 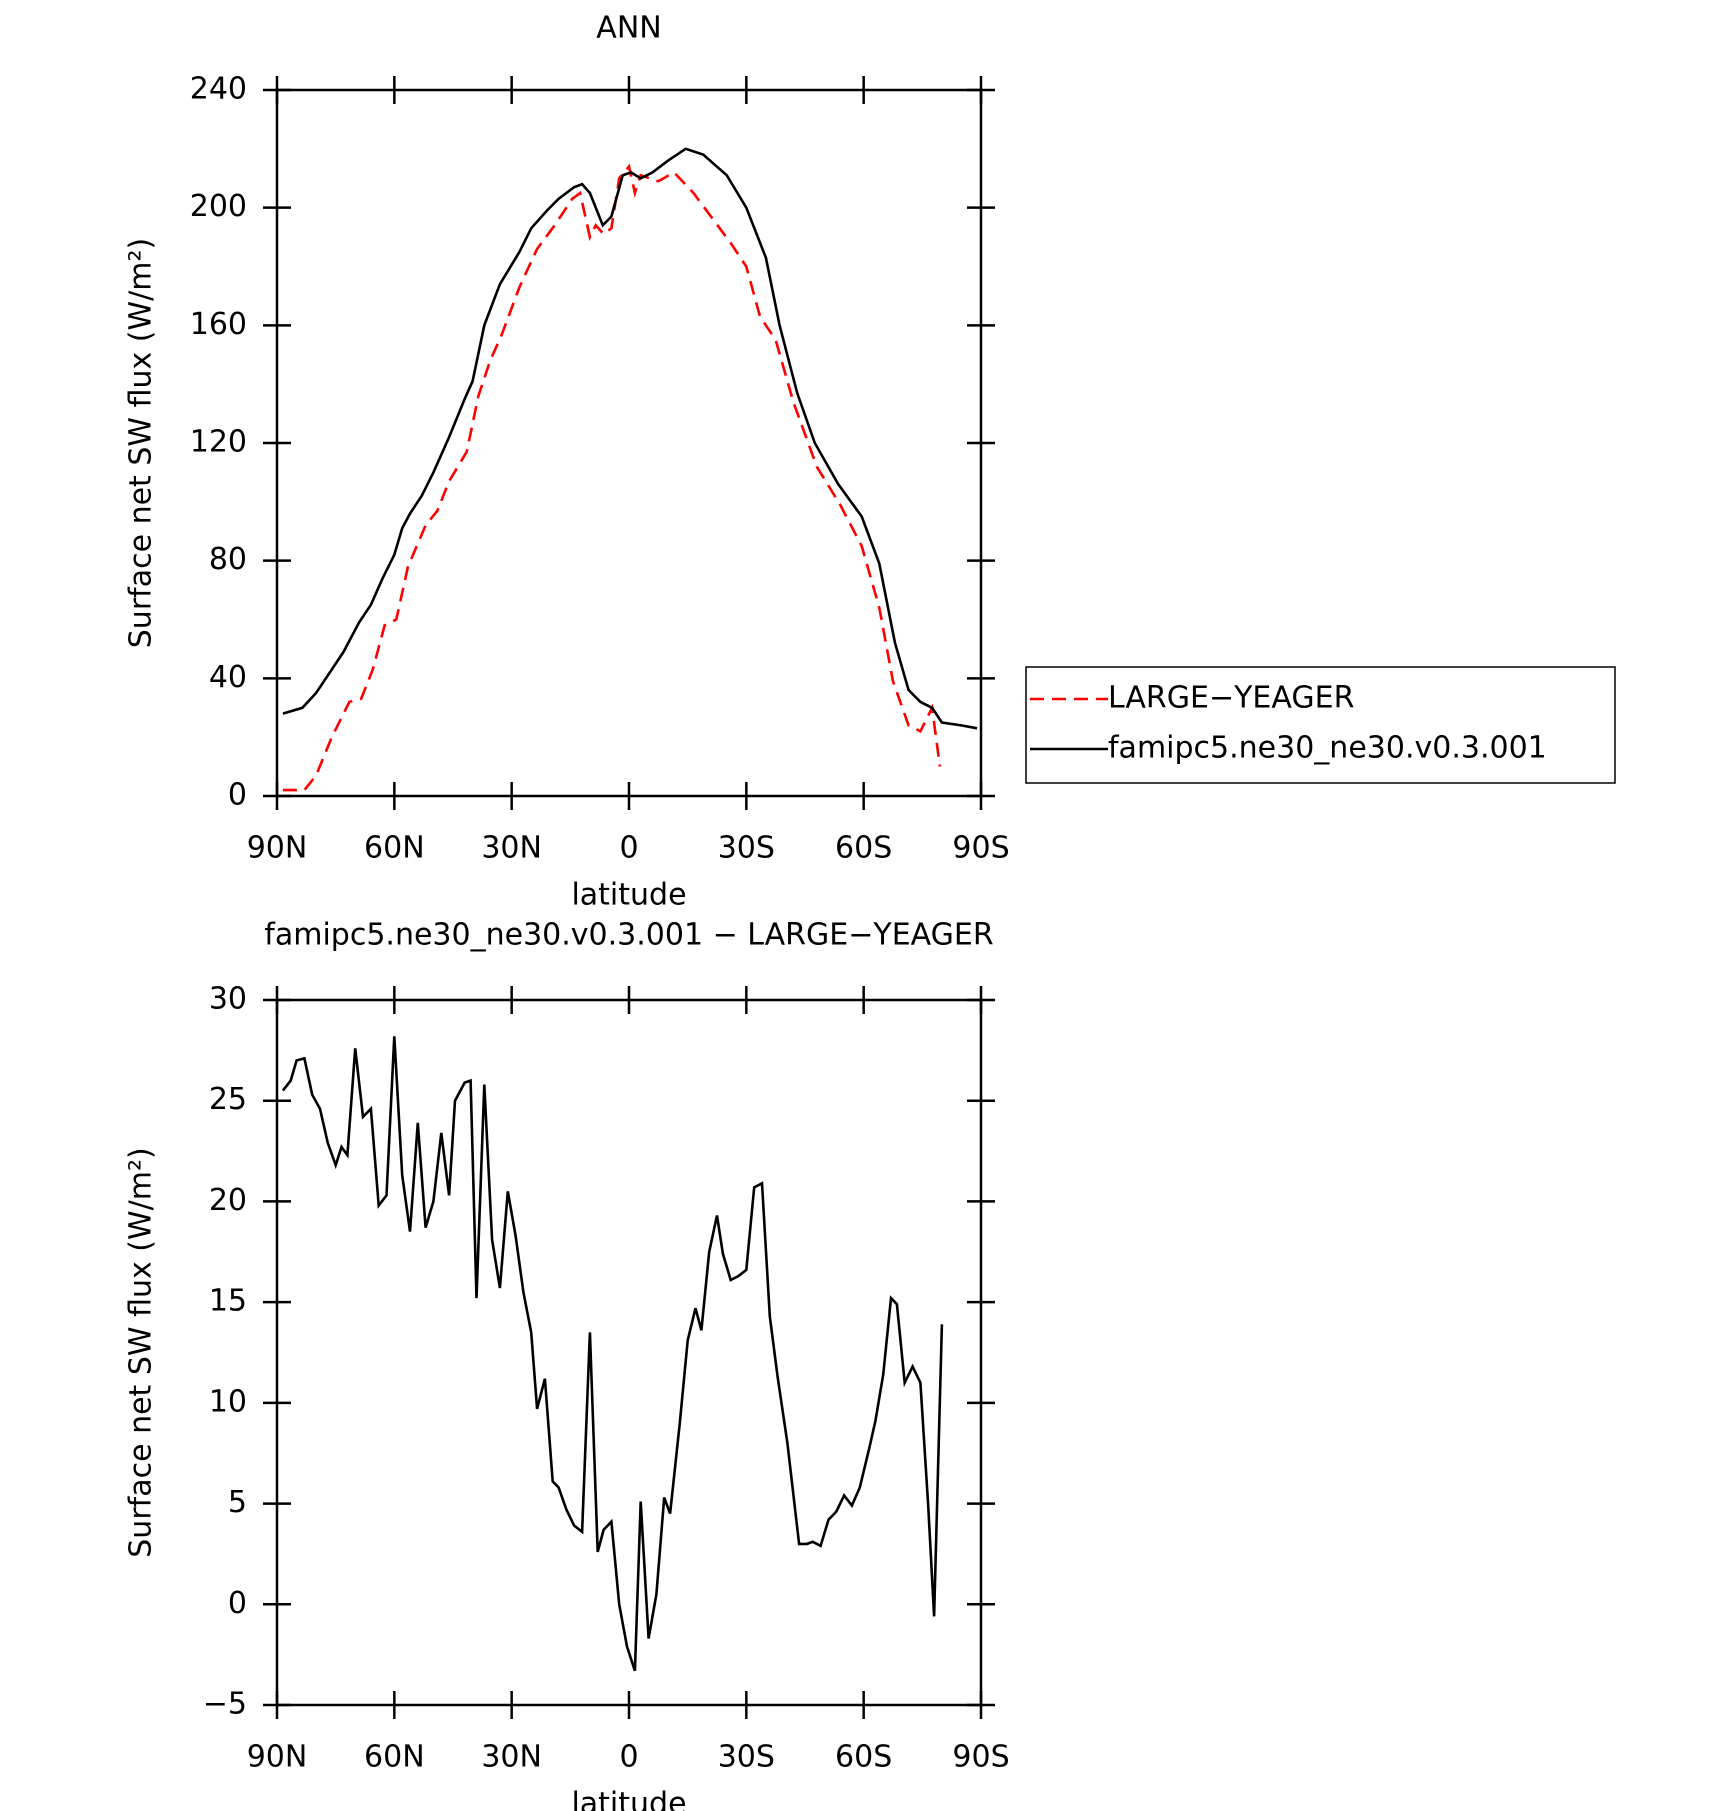 What do you see at coordinates (1231, 698) in the screenshot?
I see `legend-label: LARGE−YEAGER` at bounding box center [1231, 698].